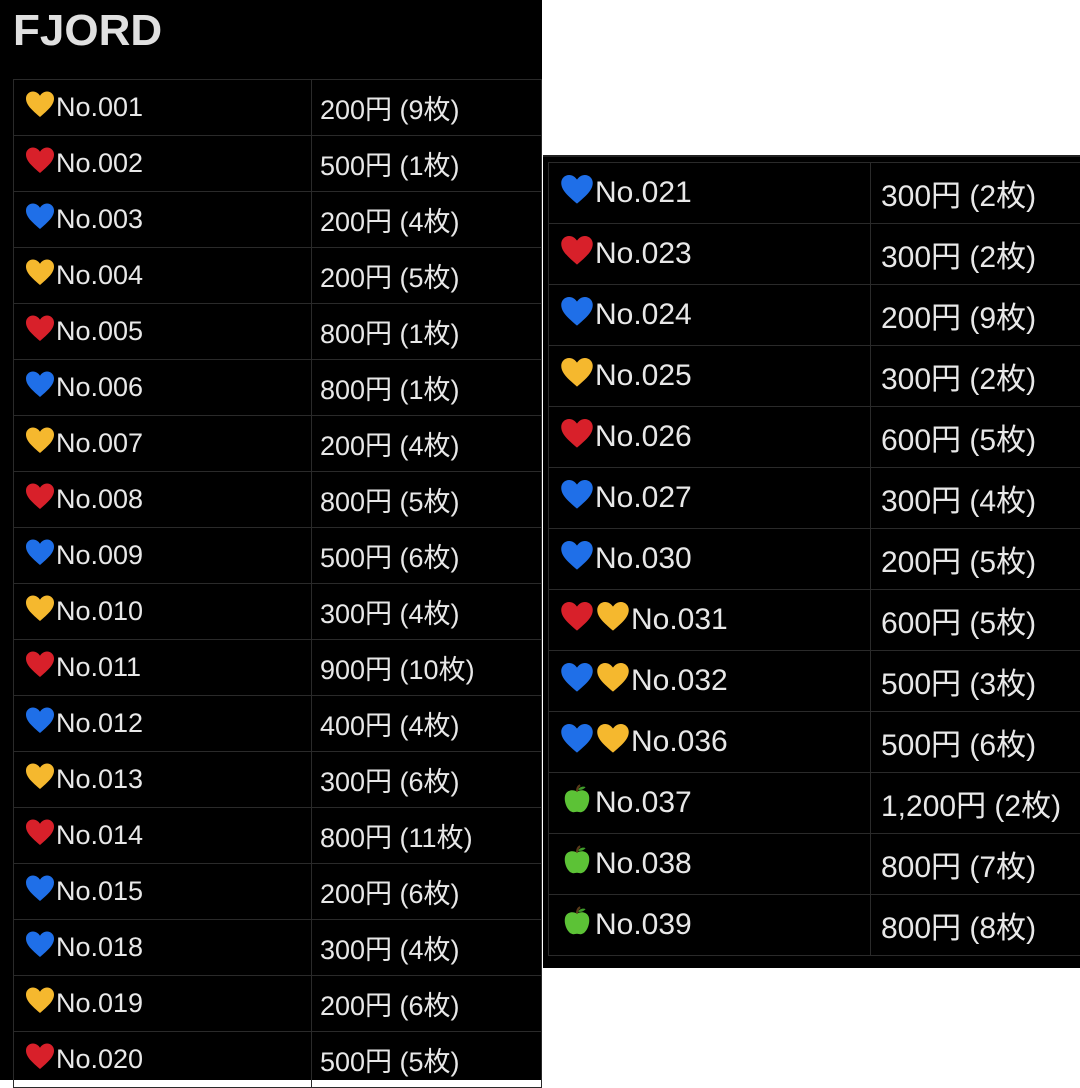 This screenshot has width=1080, height=1088. Describe the element at coordinates (427, 556) in the screenshot. I see `item-price: 500円 (6枚)` at that location.